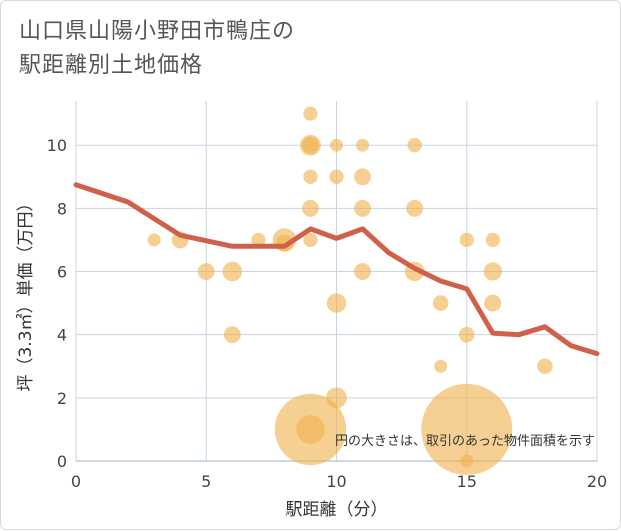 The image size is (621, 531). I want to click on chart-title-line2: 駅距離別土地価格, so click(111, 65).